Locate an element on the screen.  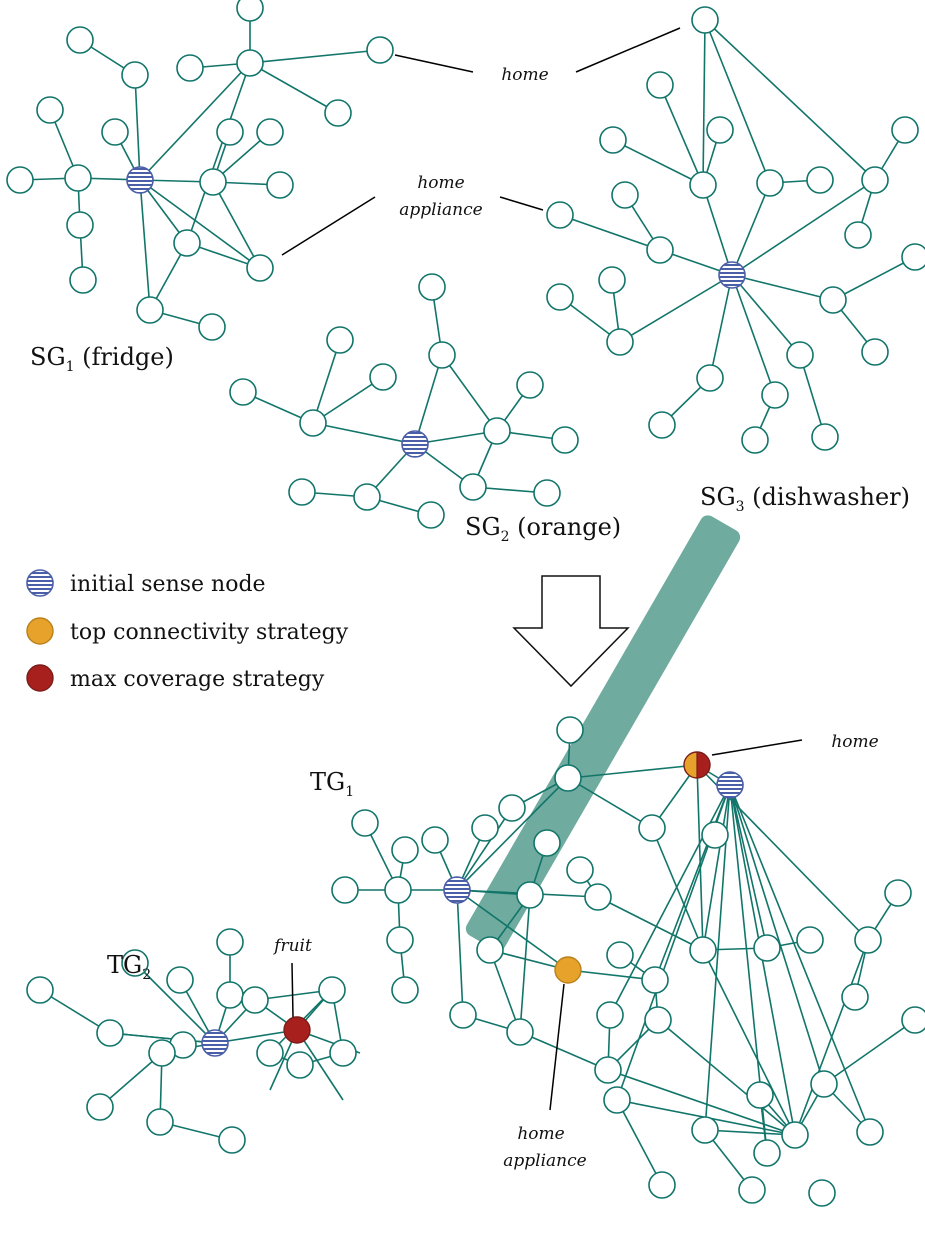
annotation-home-appliance-top-2: appliance is located at coordinates (440, 210).